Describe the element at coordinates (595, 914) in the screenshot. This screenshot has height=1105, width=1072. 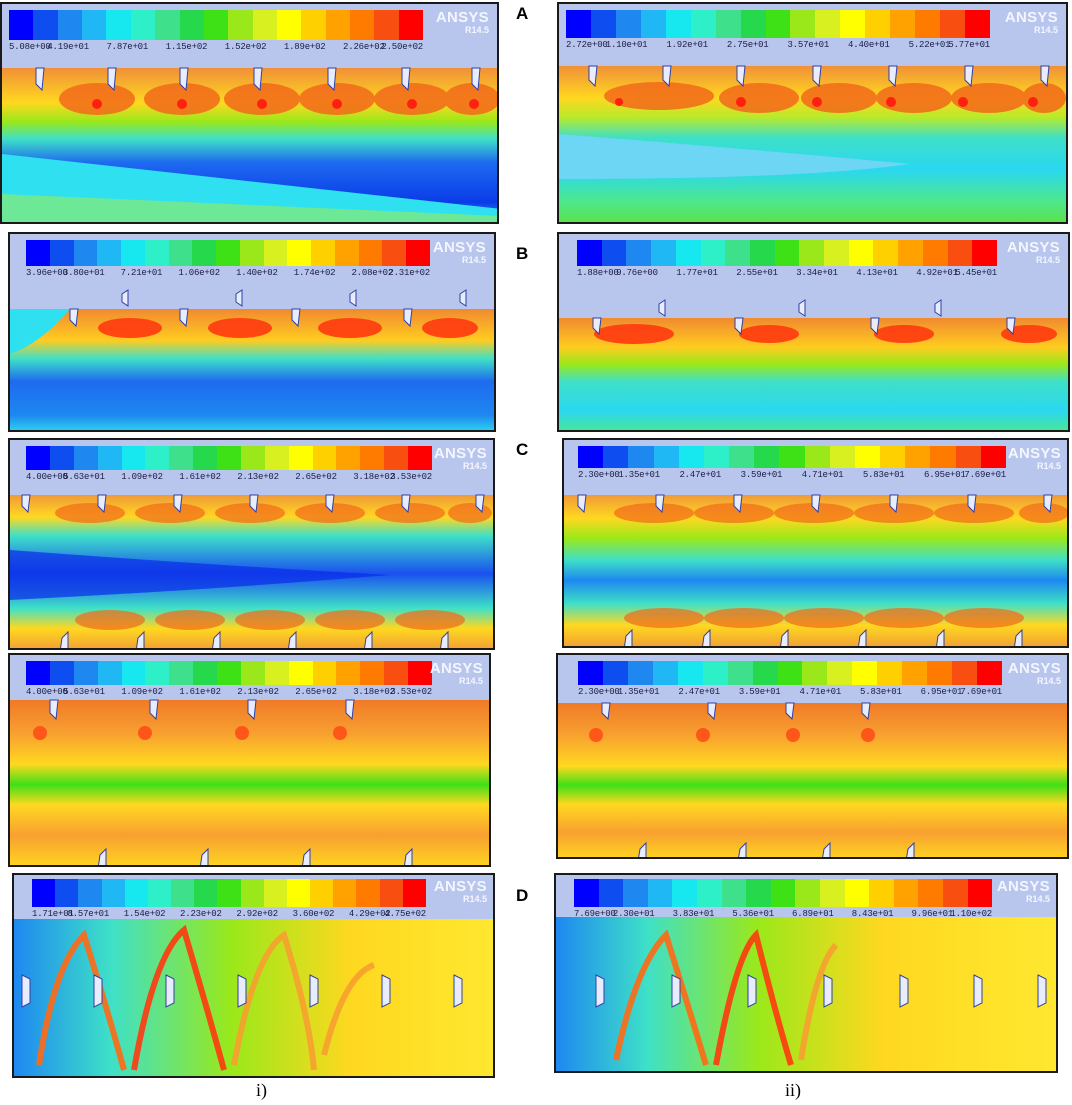
I see `colorbar-tick-label: 7.69e+00` at that location.